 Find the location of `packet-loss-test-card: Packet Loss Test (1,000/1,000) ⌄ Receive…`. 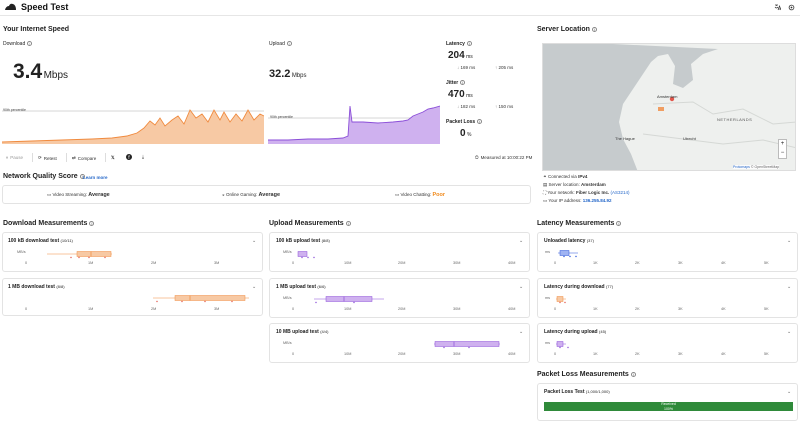

packet-loss-test-card: Packet Loss Test (1,000/1,000) ⌄ Receive… is located at coordinates (667, 402).